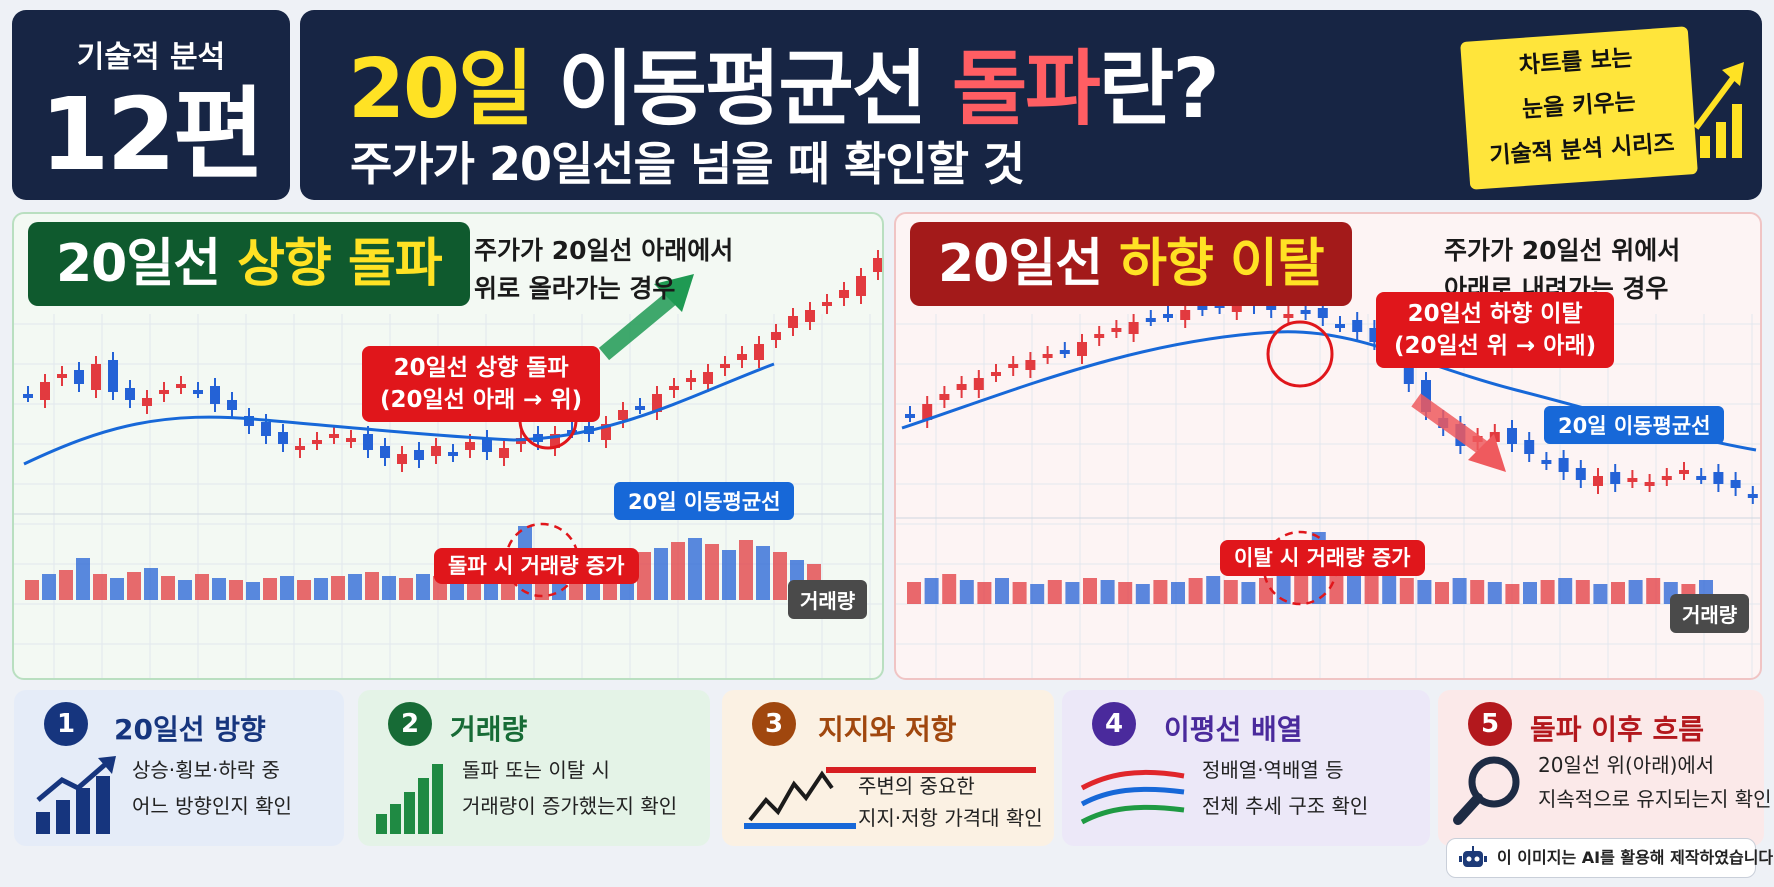  Describe the element at coordinates (1655, 799) in the screenshot. I see `card-5-line-2: 지속적으로 유지되는지 확인` at that location.